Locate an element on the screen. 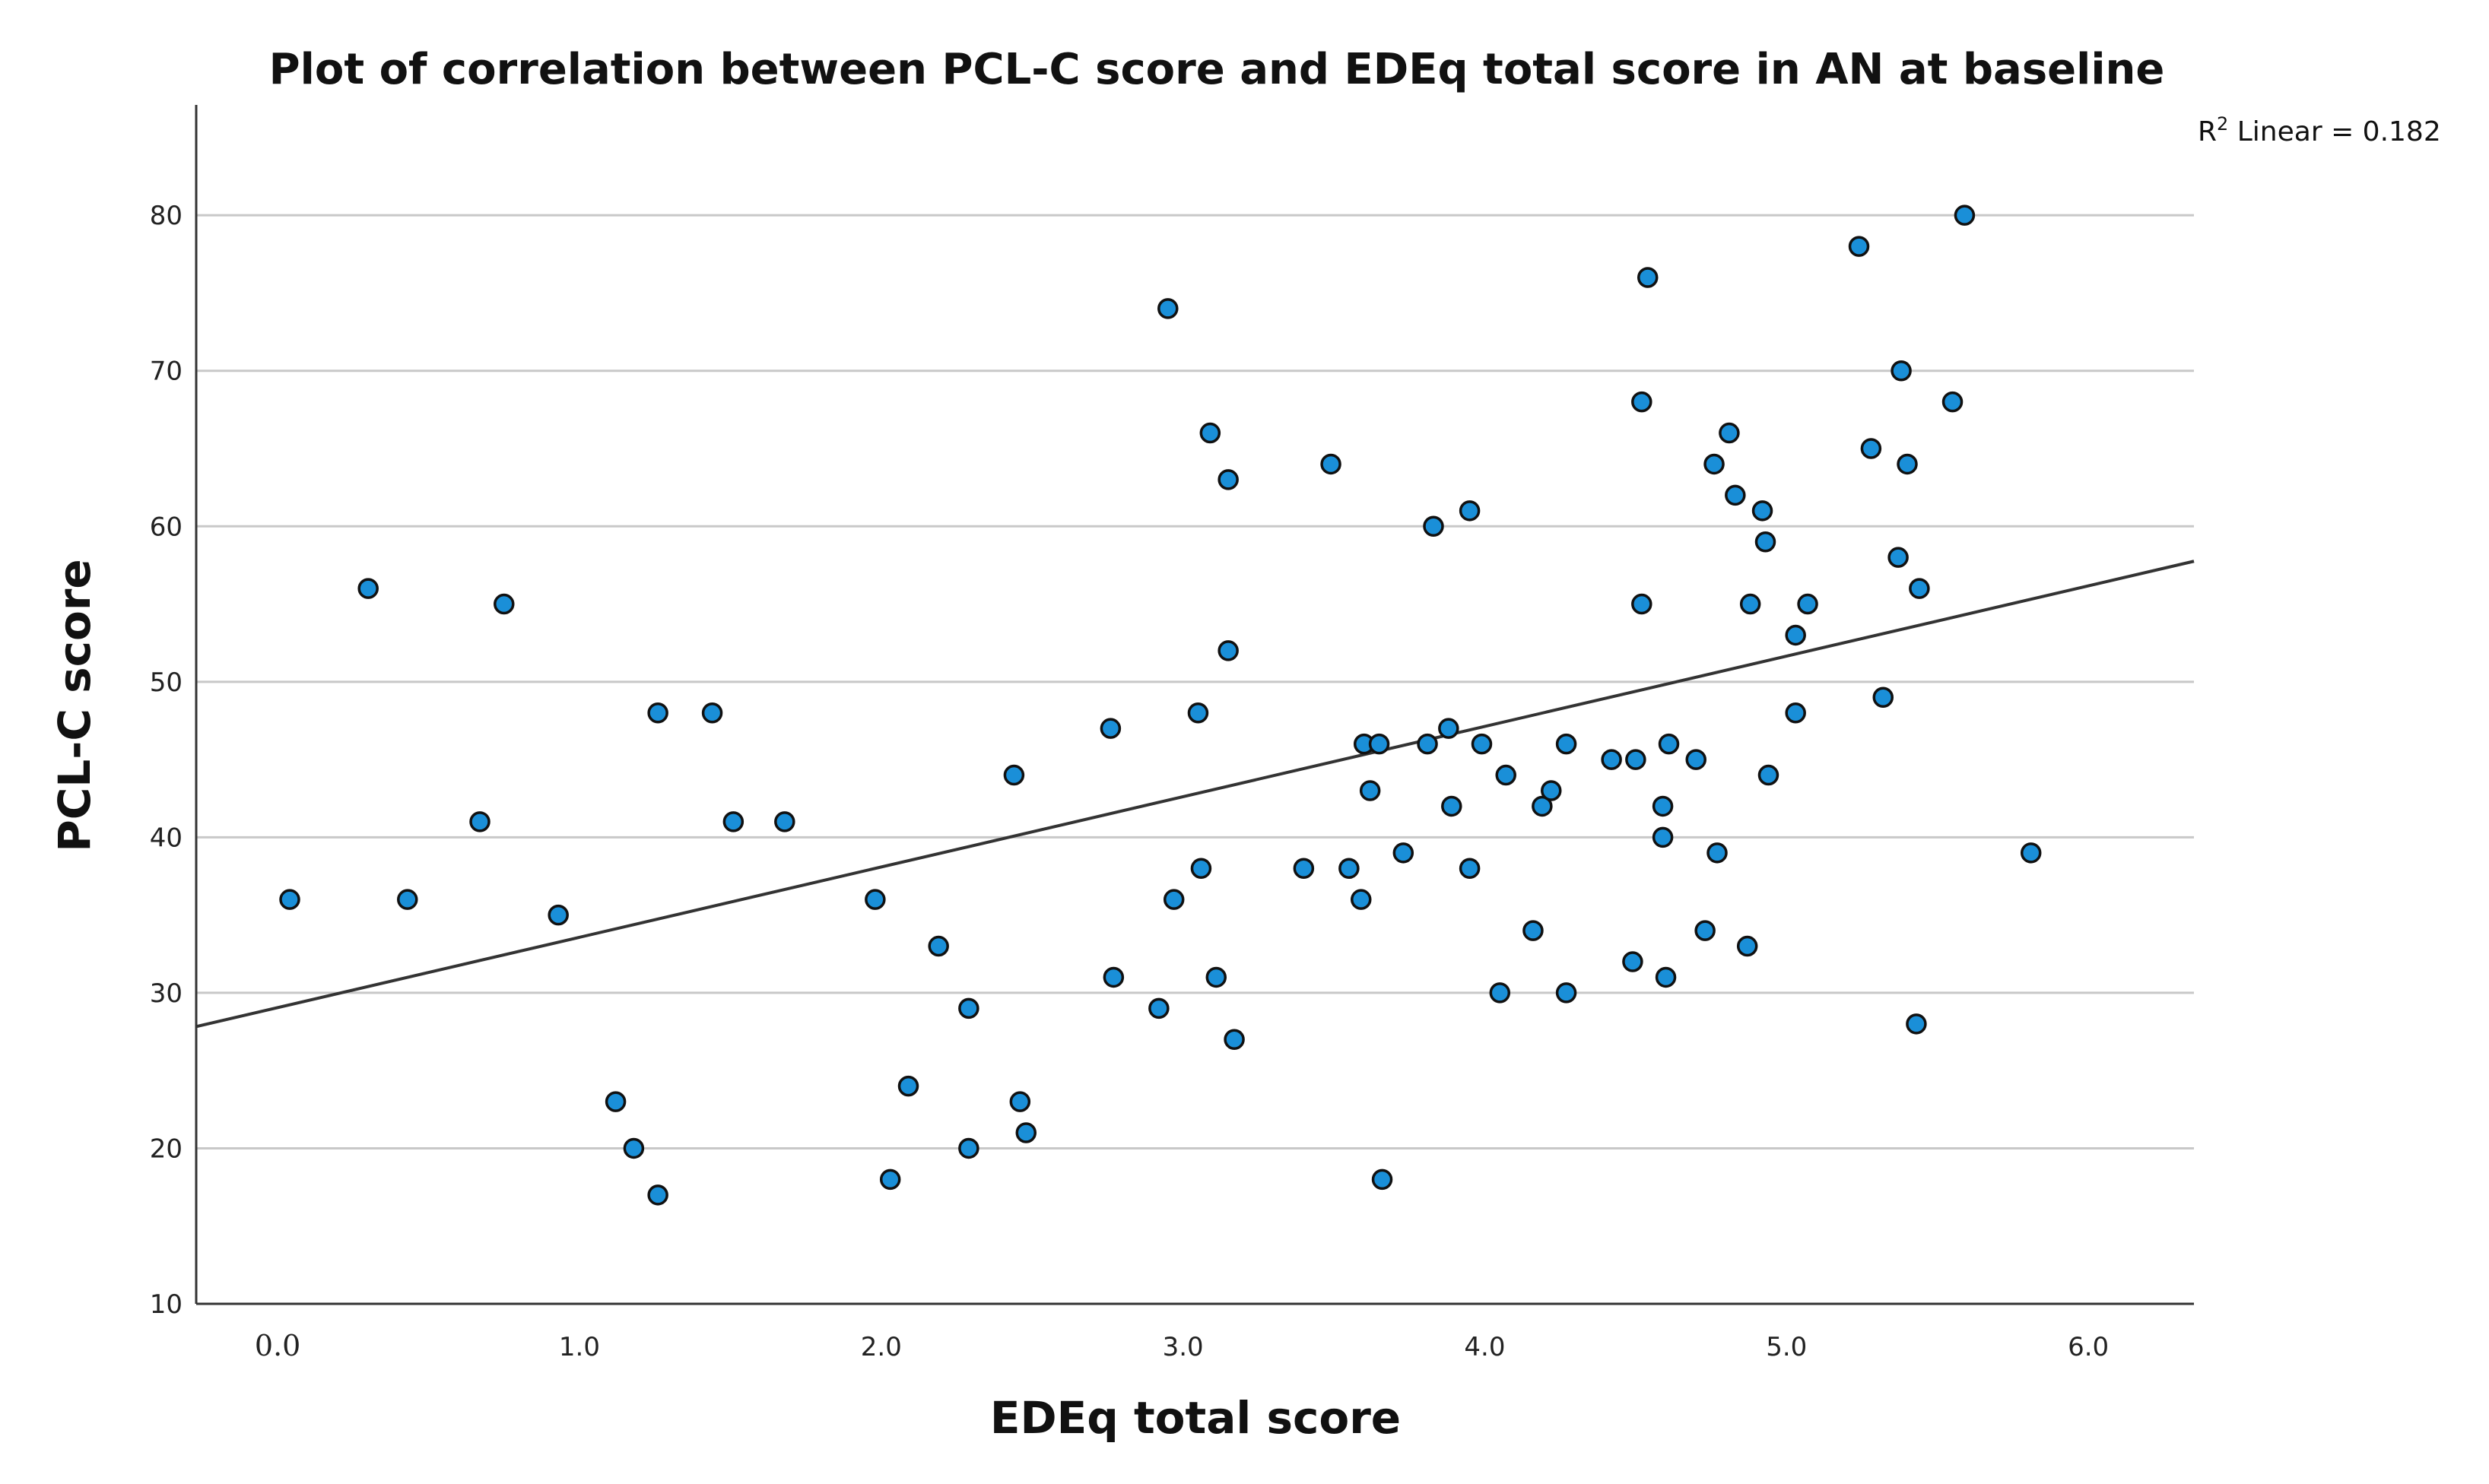 The width and height of the screenshot is (2489, 1484). y-tick-label: 40 is located at coordinates (166, 838).